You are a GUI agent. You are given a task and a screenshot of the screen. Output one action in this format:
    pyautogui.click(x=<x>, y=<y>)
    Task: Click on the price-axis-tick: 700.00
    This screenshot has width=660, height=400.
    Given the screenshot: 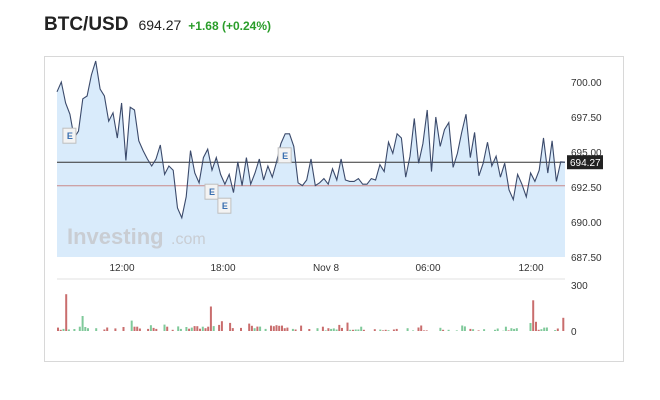 What is the action you would take?
    pyautogui.click(x=586, y=83)
    